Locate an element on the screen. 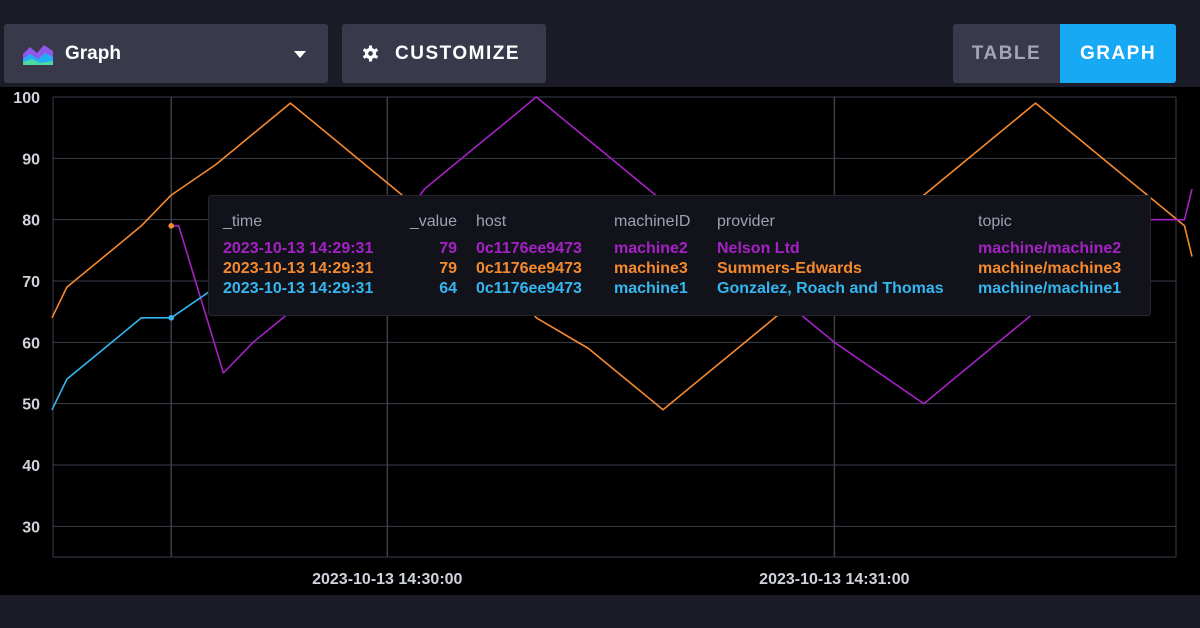 Image resolution: width=1200 pixels, height=628 pixels. tooltip-cell-provider: Nelson Ltd is located at coordinates (758, 248).